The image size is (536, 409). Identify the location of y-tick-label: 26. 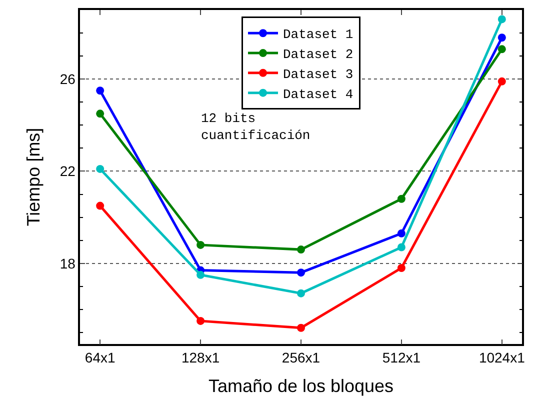
(68, 79).